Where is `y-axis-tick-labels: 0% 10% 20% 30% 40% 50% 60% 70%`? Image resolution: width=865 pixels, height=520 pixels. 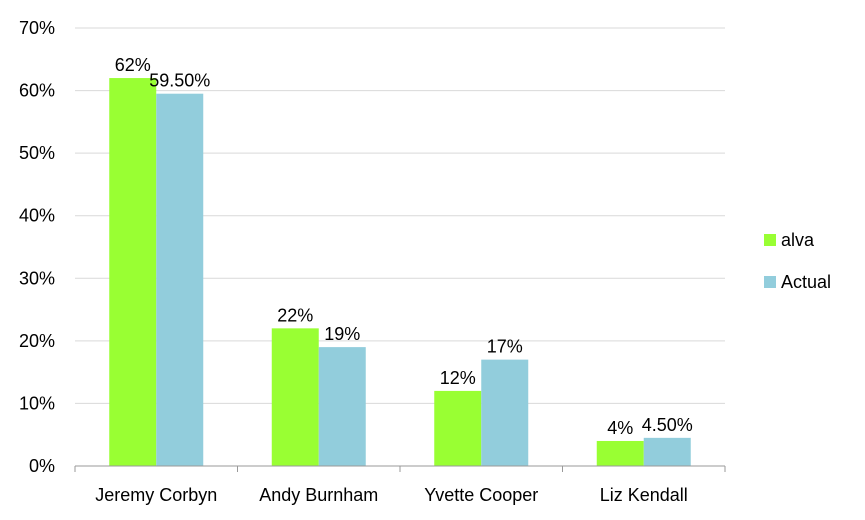 y-axis-tick-labels: 0% 10% 20% 30% 40% 50% 60% 70% is located at coordinates (37, 247).